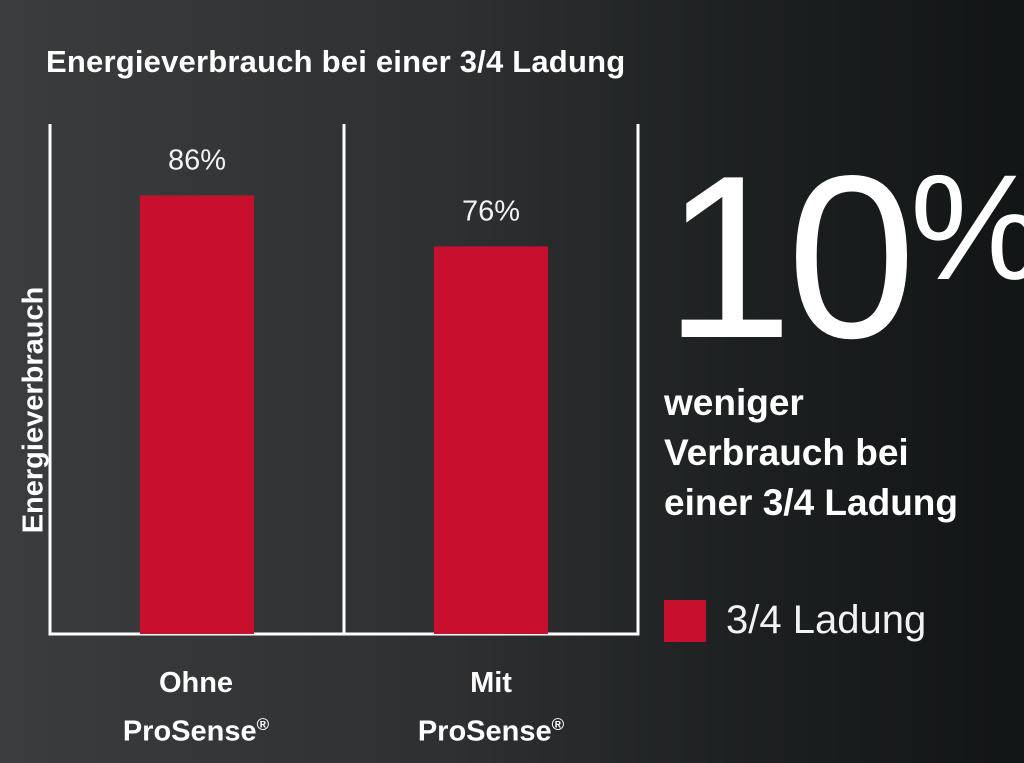 The height and width of the screenshot is (763, 1024). I want to click on savings-percent-sign: %, so click(967, 227).